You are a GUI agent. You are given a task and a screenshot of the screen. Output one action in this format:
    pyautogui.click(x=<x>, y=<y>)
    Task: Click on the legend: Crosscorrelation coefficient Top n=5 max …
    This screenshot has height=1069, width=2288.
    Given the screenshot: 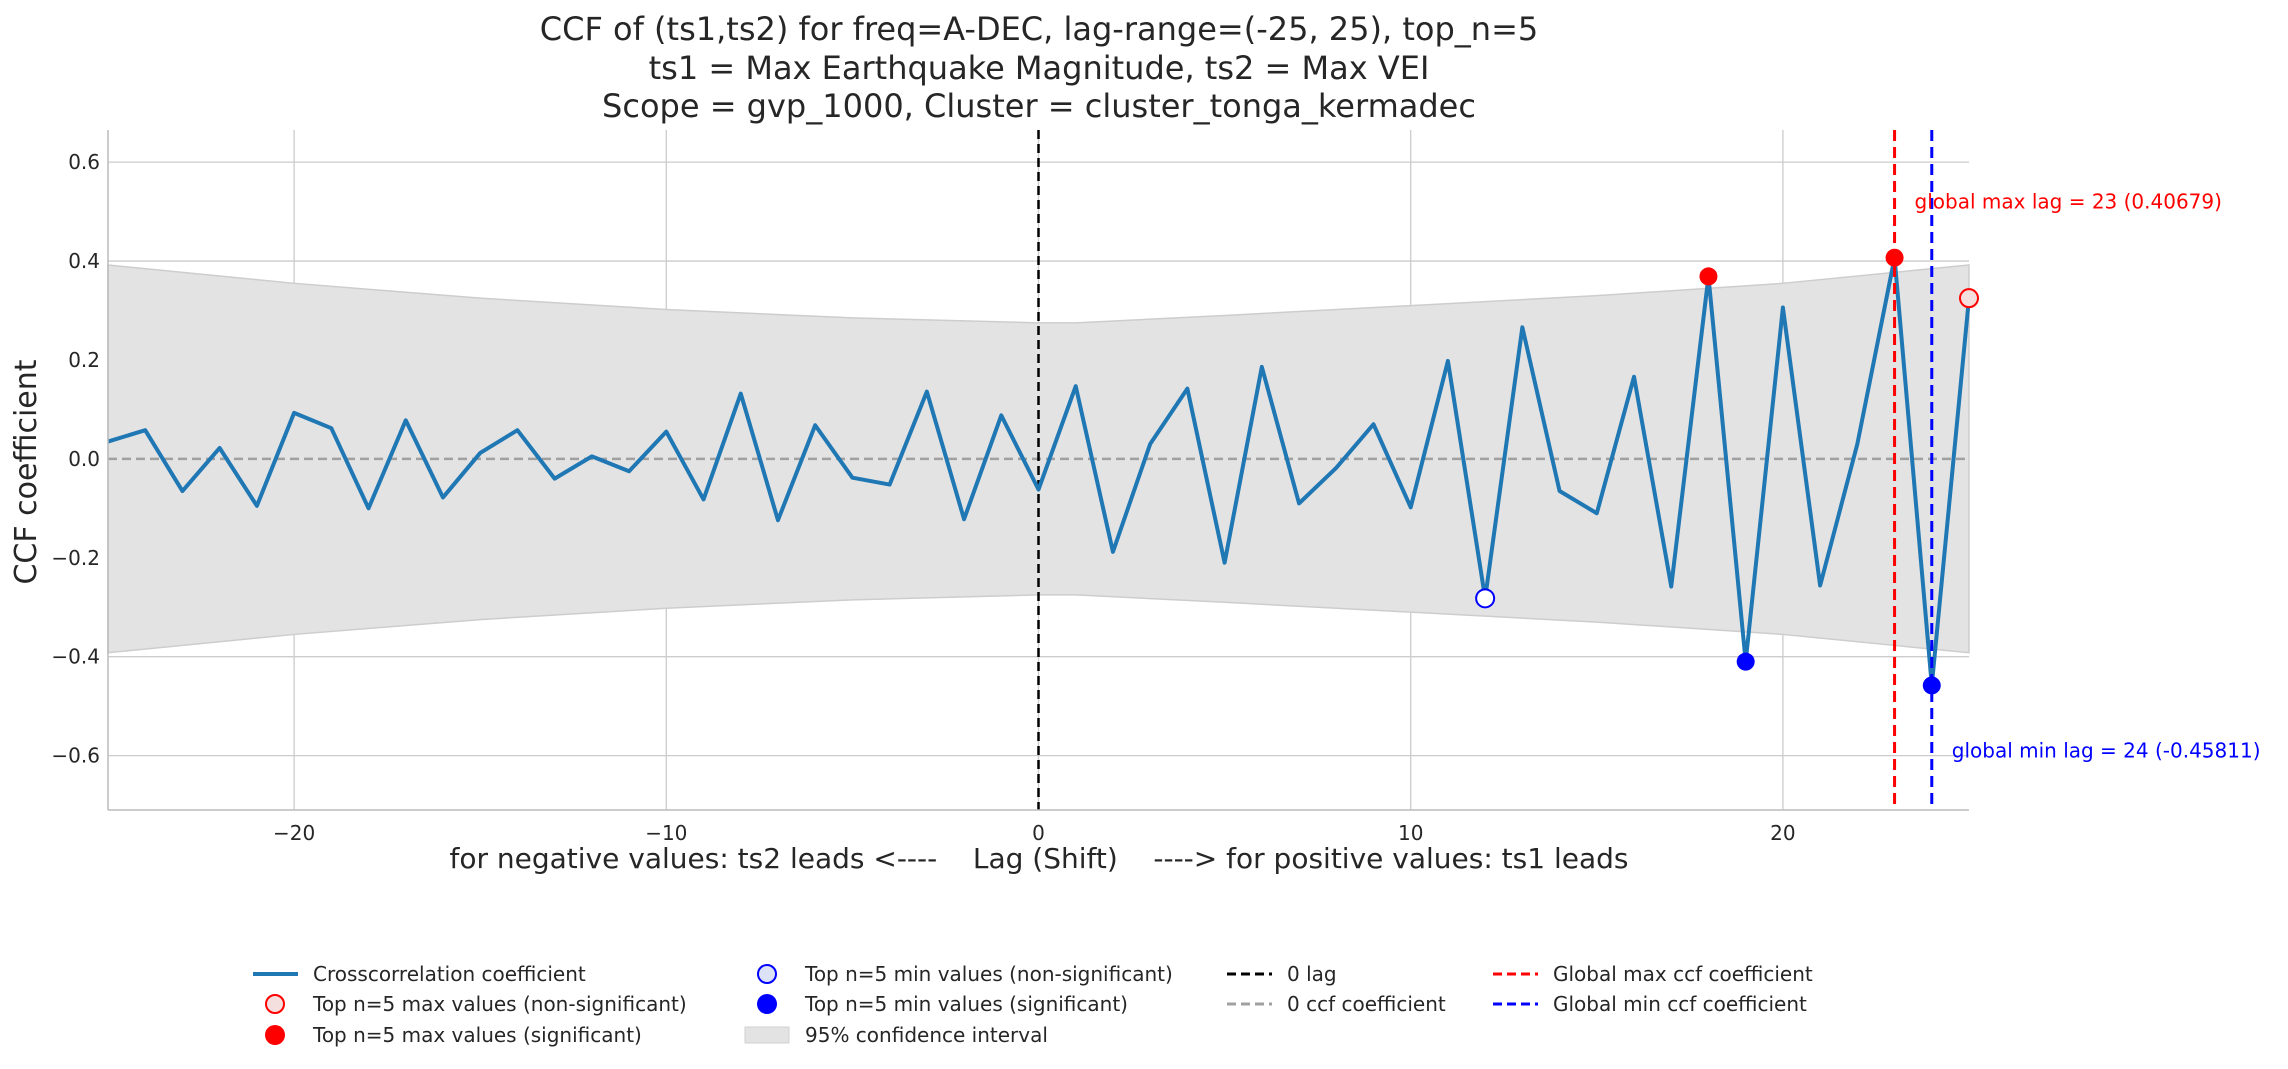 What is the action you would take?
    pyautogui.click(x=1033, y=1004)
    